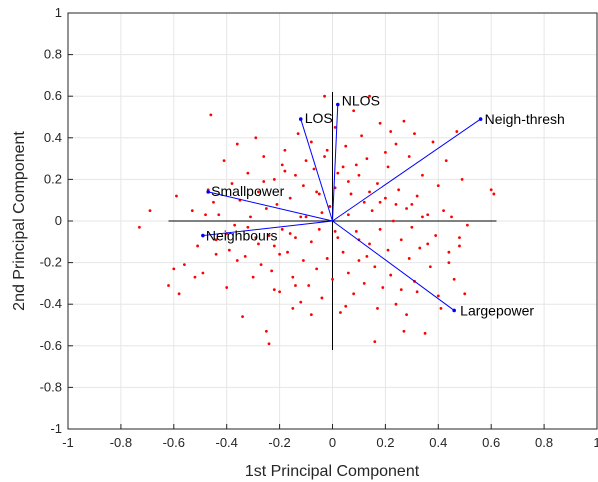 This screenshot has height=482, width=598. Describe the element at coordinates (51, 262) in the screenshot. I see `y-tick-label: -0.2` at that location.